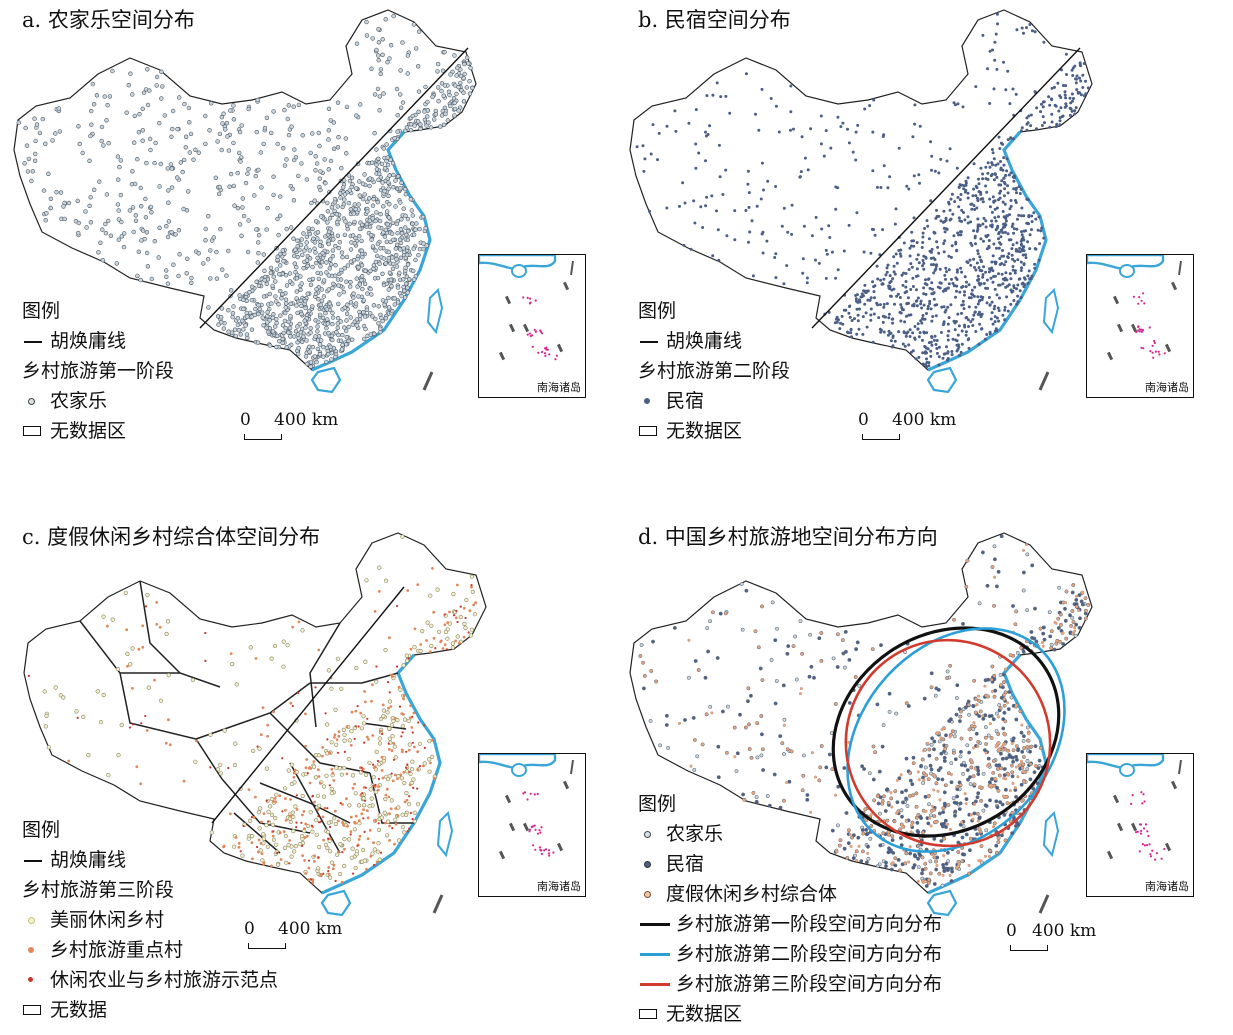 The height and width of the screenshot is (1035, 1233). I want to click on panel-title: c. 度假休闲乡村综合体空间分布, so click(171, 537).